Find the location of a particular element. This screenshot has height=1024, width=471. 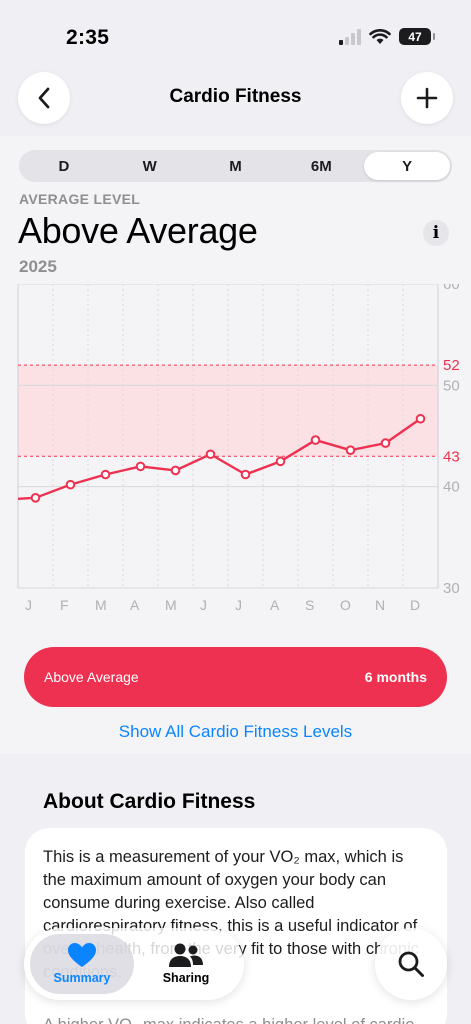

tab-sharing: Sharing is located at coordinates (186, 964).